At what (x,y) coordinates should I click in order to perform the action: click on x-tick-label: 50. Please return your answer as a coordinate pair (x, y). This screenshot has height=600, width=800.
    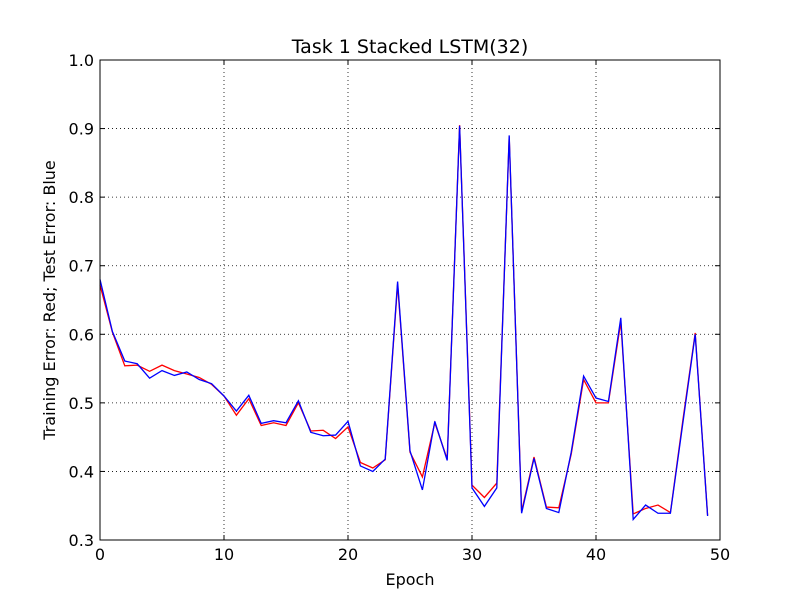
    Looking at the image, I should click on (720, 554).